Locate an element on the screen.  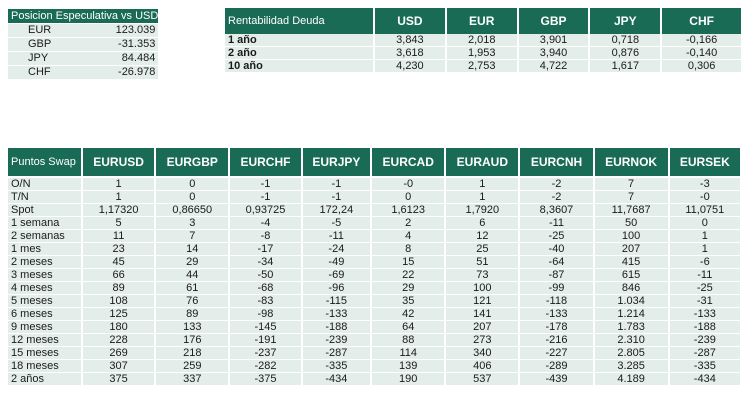
swap-cell: 259 is located at coordinates (193, 366).